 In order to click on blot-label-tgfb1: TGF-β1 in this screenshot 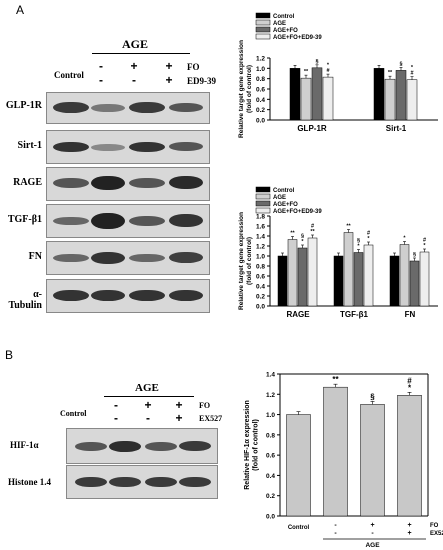, I will do `click(24, 219)`.